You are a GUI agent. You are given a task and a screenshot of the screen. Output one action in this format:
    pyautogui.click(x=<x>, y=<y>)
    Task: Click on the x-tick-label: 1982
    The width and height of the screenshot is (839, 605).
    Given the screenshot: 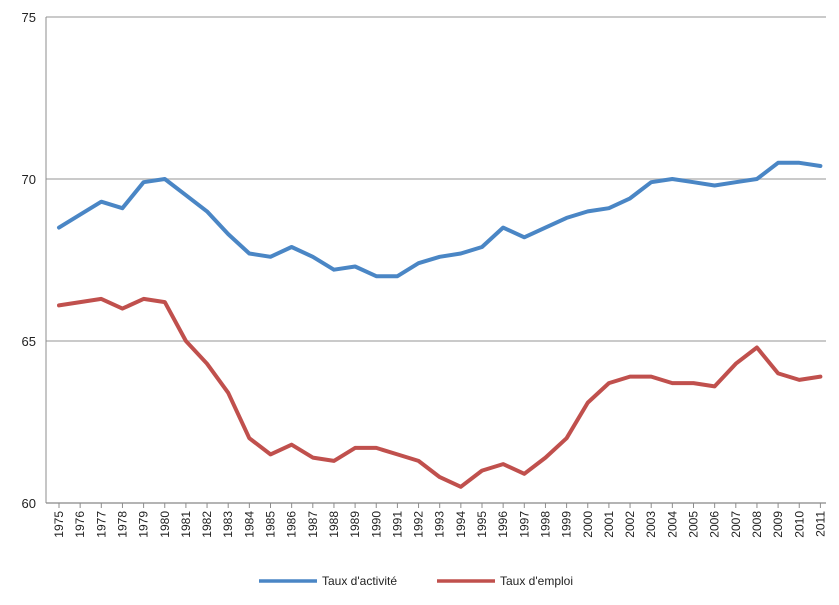 What is the action you would take?
    pyautogui.click(x=207, y=524)
    